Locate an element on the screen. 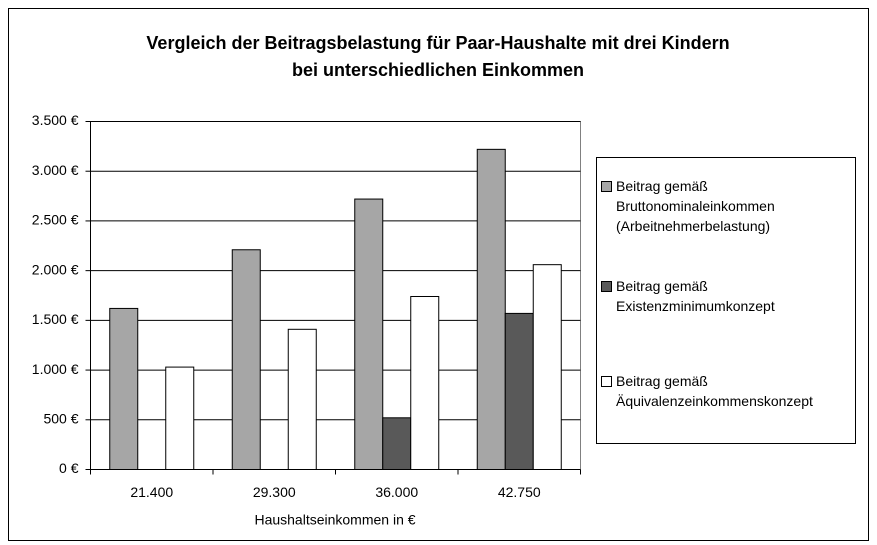  x-tick-label: 21.400 is located at coordinates (151, 492).